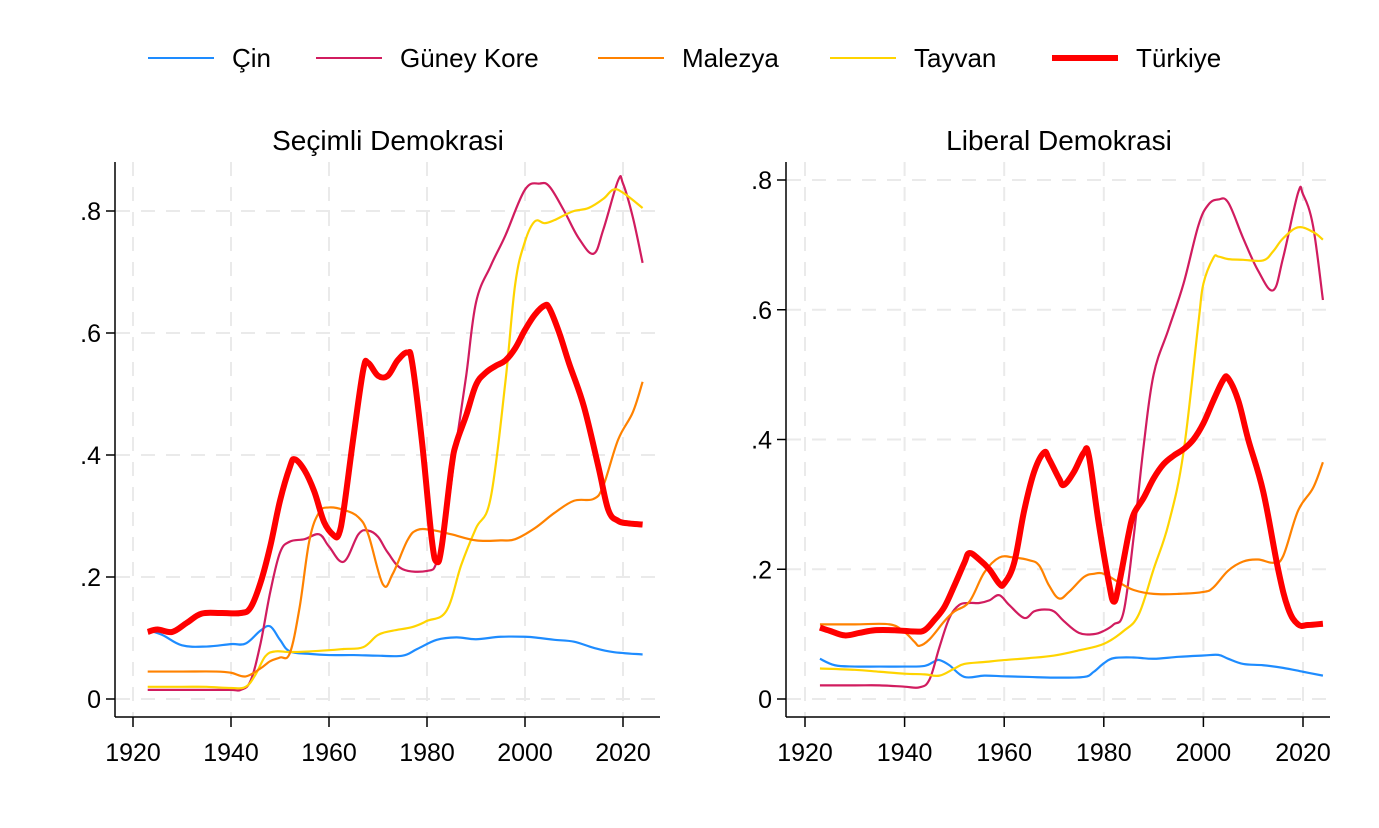  What do you see at coordinates (1059, 140) in the screenshot?
I see `panel-title: Liberal Demokrasi` at bounding box center [1059, 140].